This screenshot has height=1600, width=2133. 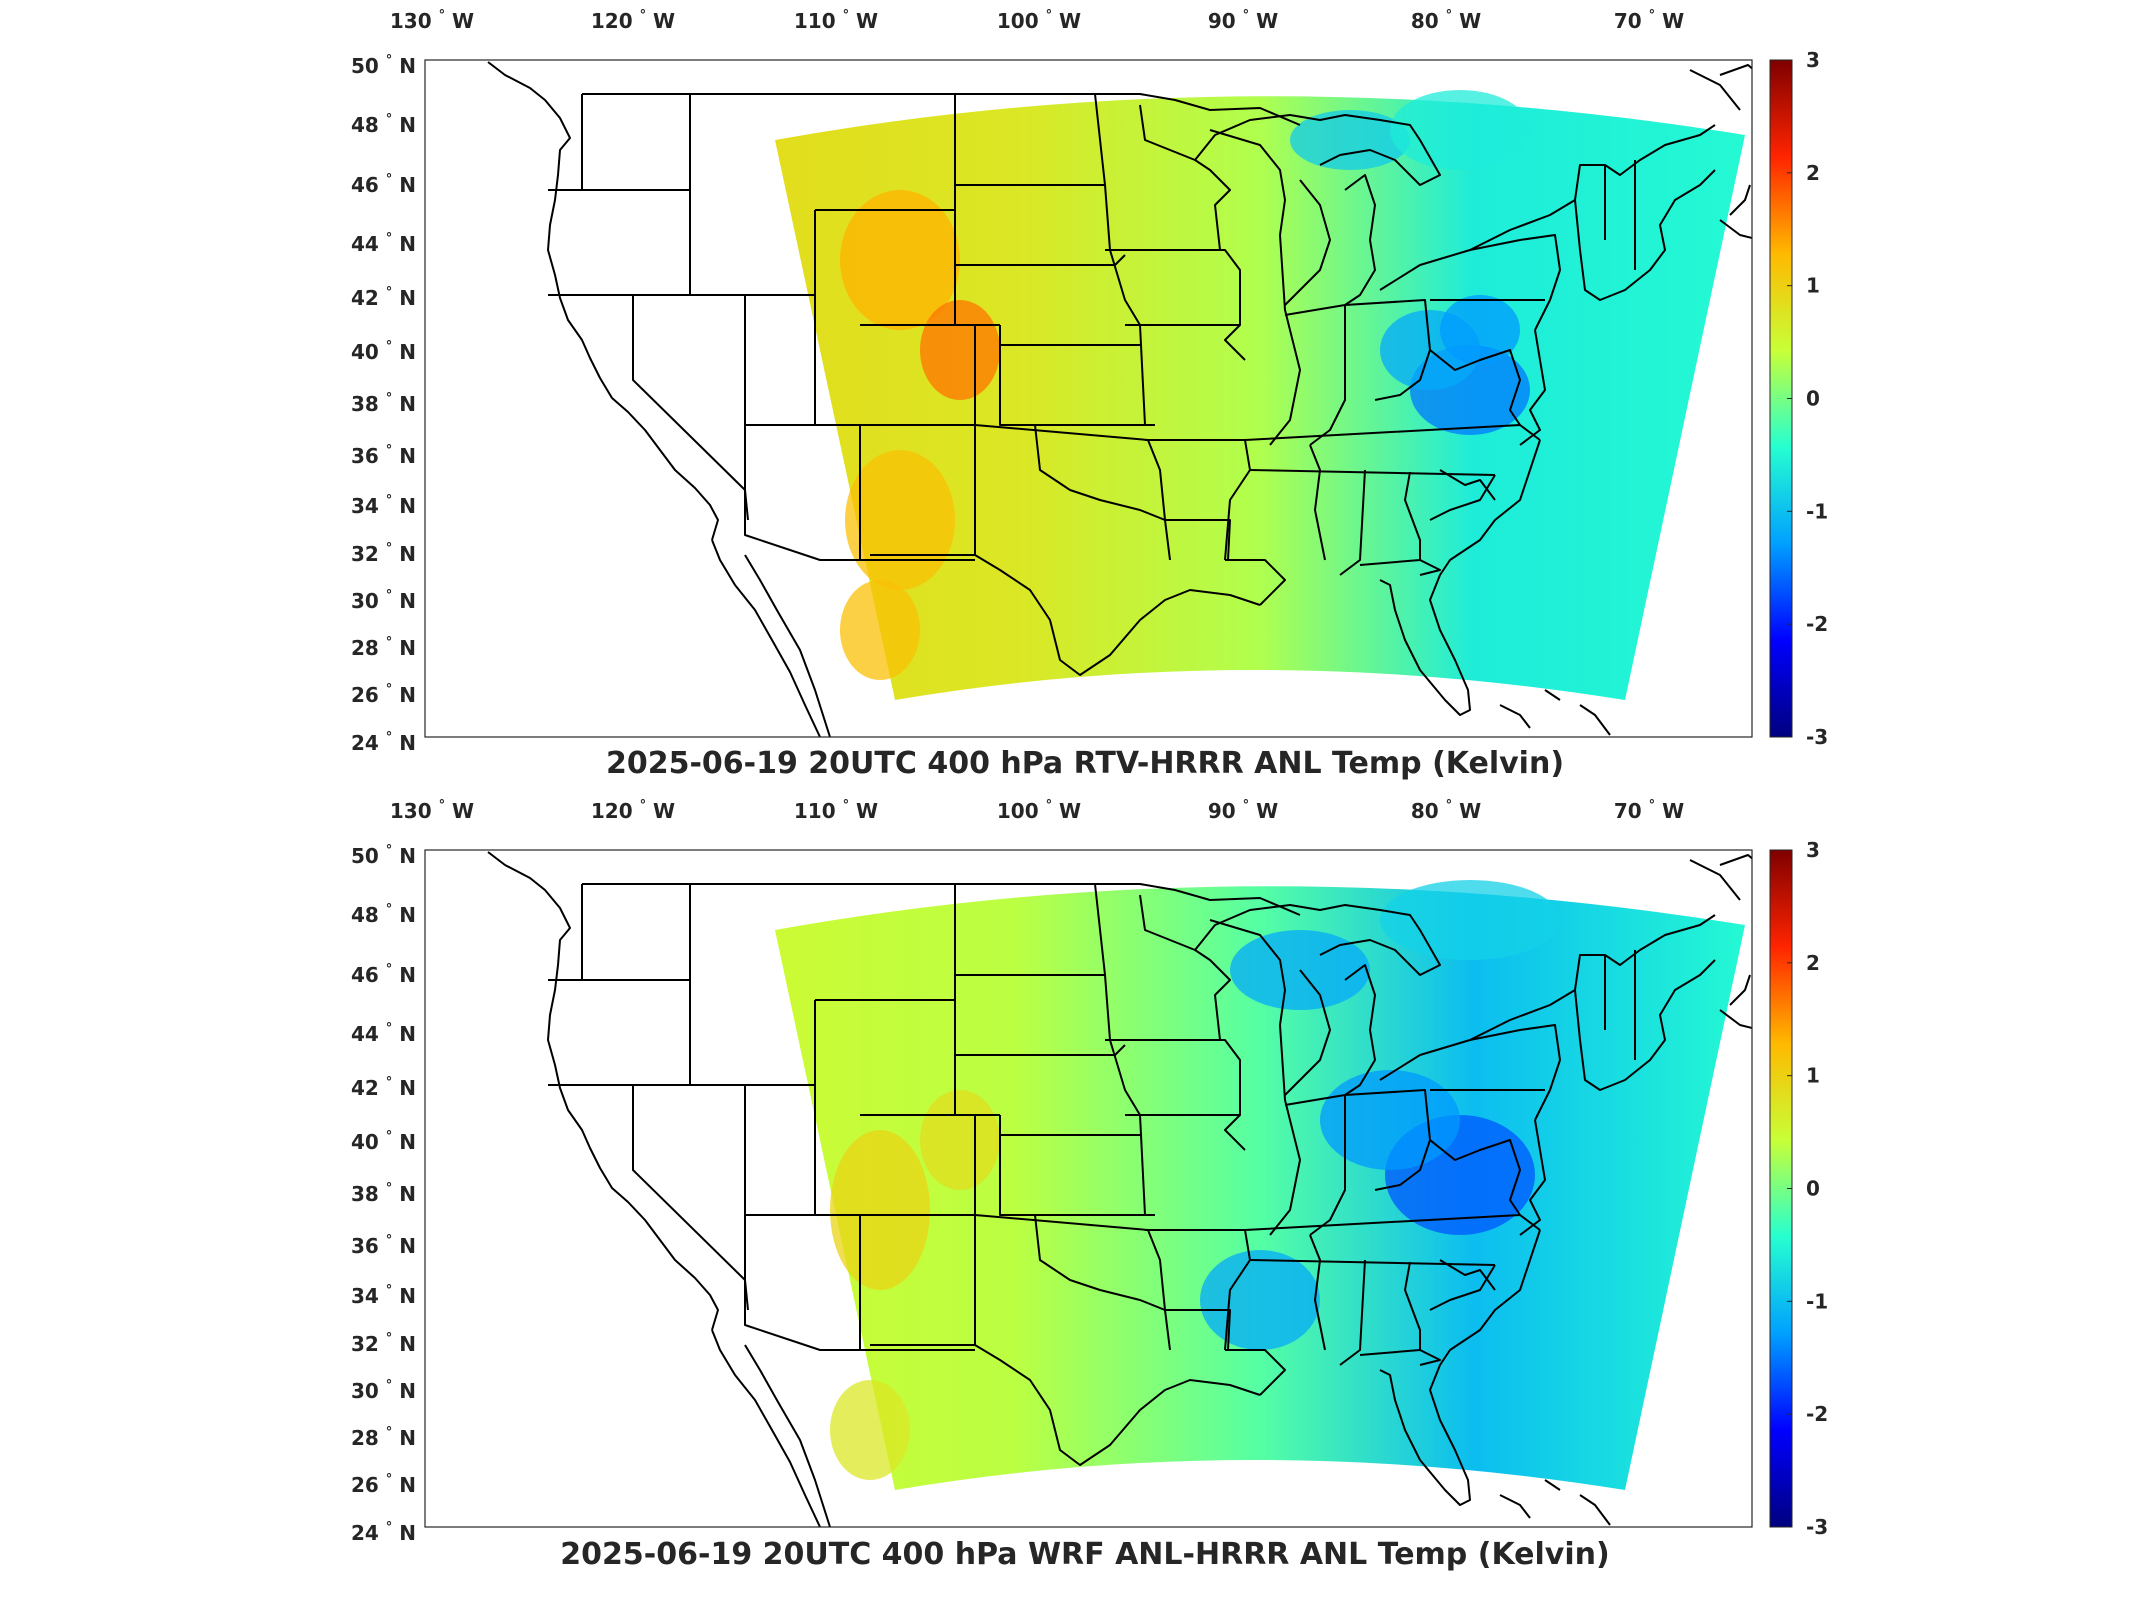 I want to click on colorbar-tick-label: 1, so click(x=1813, y=1076).